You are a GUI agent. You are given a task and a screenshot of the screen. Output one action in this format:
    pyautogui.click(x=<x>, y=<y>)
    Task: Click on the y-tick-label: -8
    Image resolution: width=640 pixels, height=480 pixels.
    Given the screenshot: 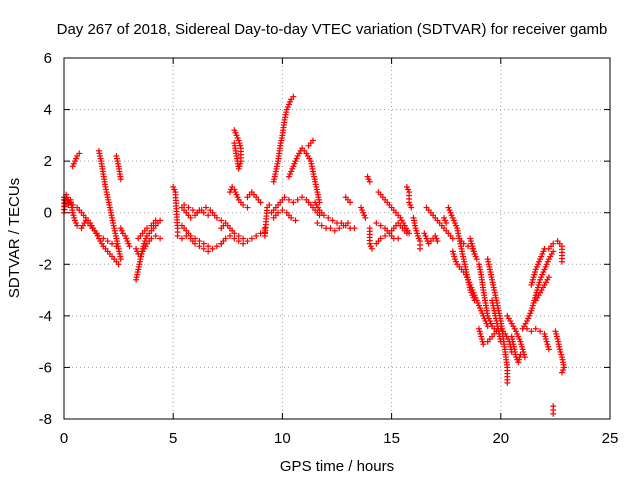 What is the action you would take?
    pyautogui.click(x=45, y=419)
    